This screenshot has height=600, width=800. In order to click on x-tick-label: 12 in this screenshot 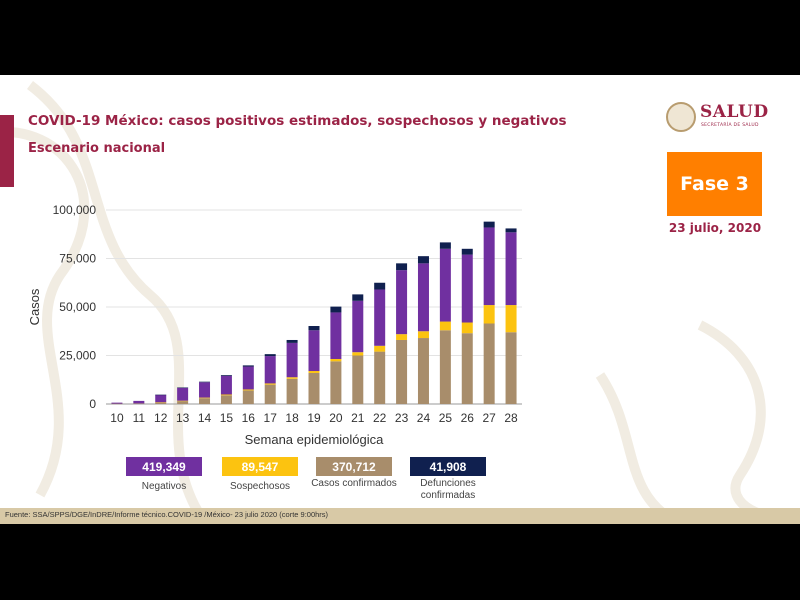, I will do `click(161, 418)`.